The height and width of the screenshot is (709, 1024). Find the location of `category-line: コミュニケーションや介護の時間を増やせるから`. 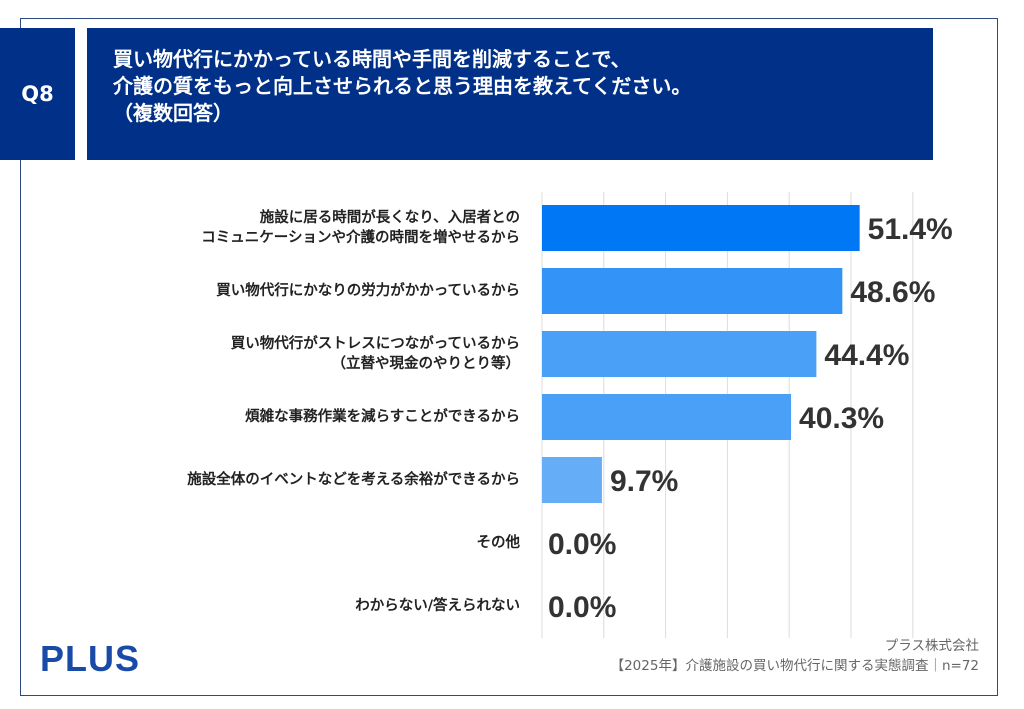

category-line: コミュニケーションや介護の時間を増やせるから is located at coordinates (360, 238).